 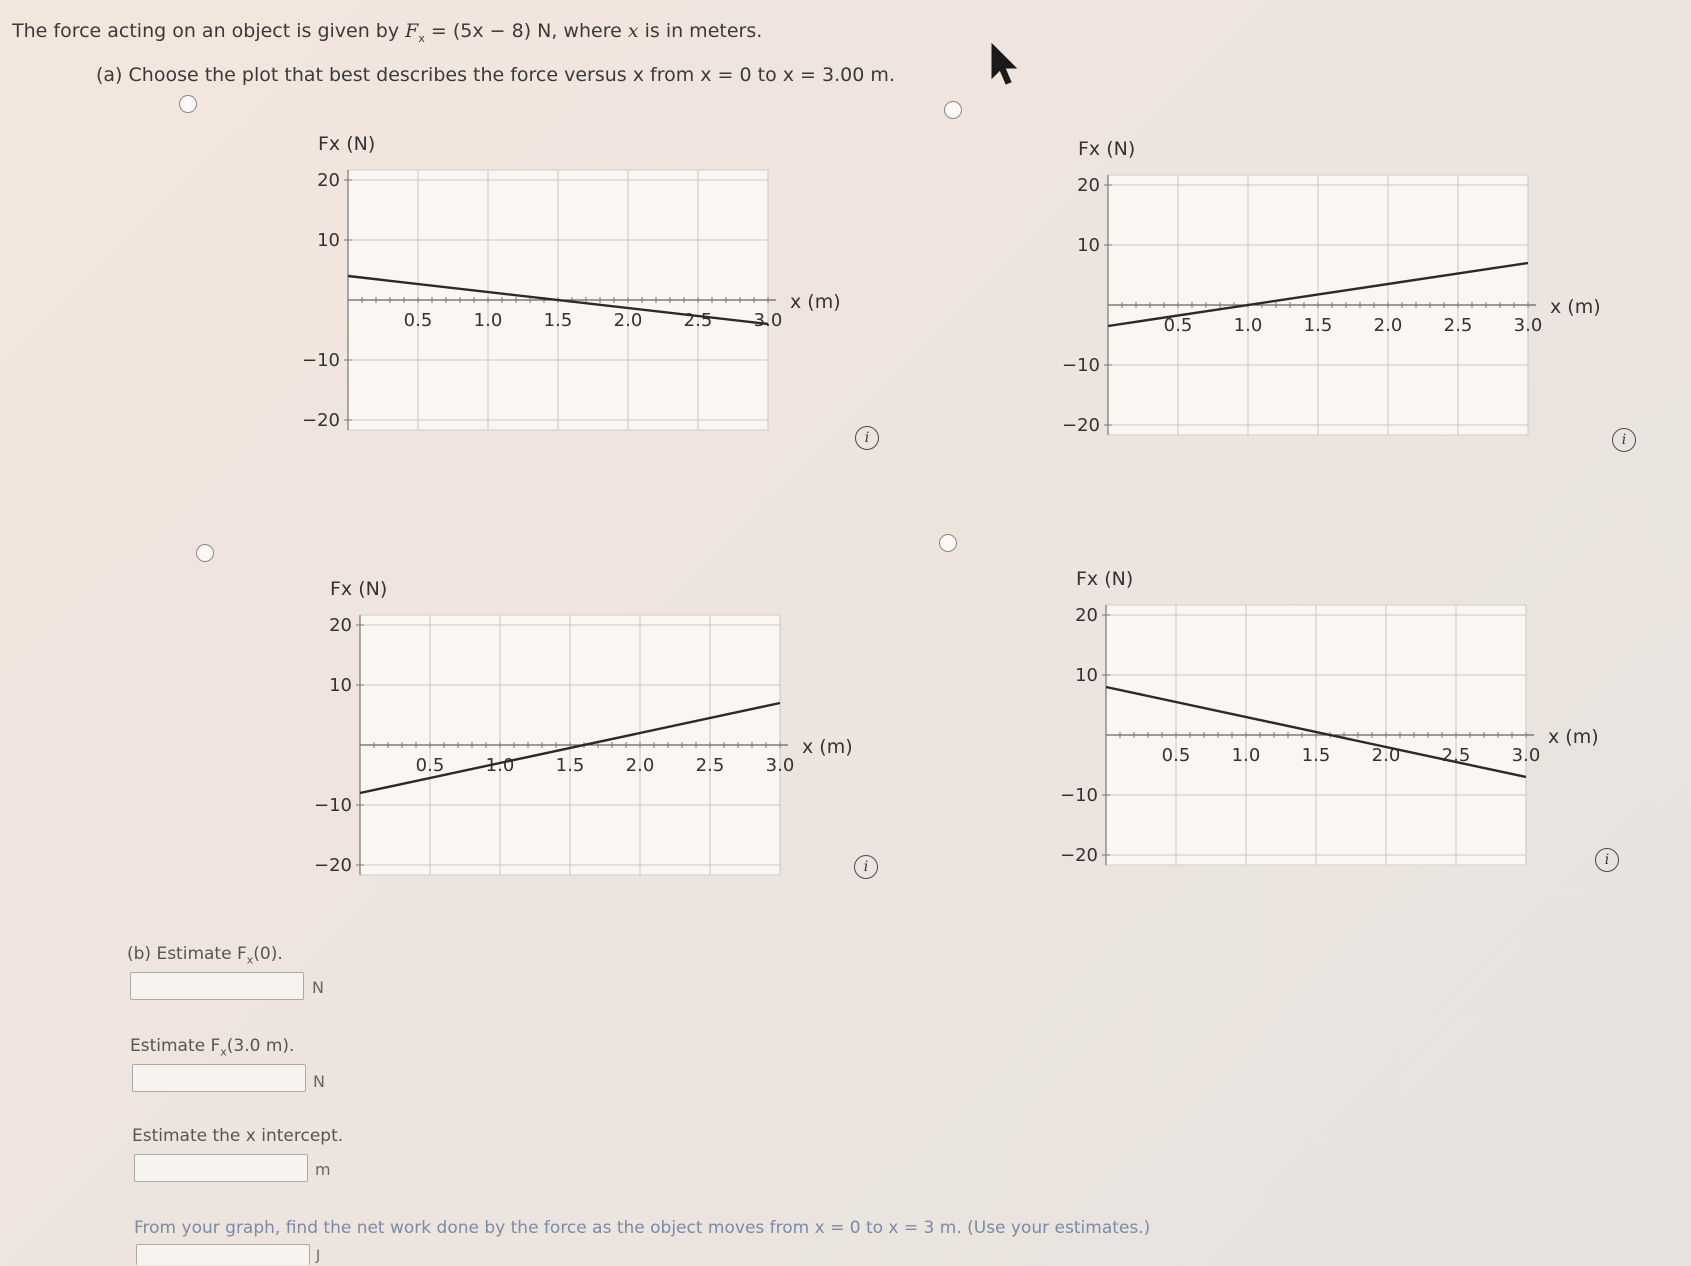 I want to click on mouse-cursor-icon, so click(x=1004, y=63).